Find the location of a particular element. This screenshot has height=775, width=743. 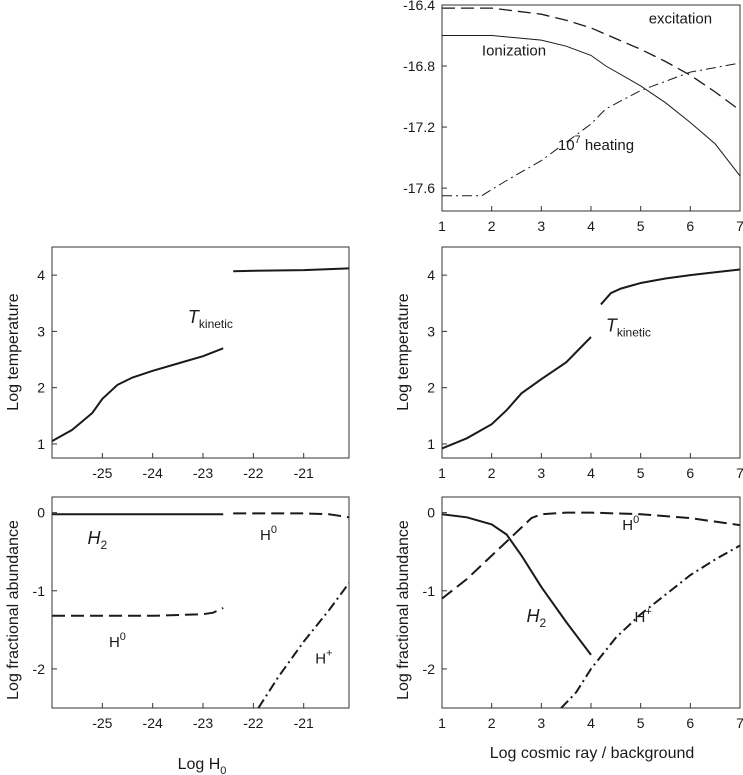

series-h0 is located at coordinates (591, 555).